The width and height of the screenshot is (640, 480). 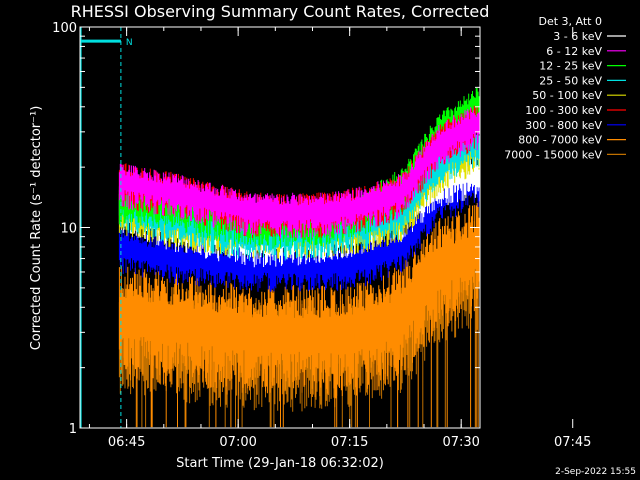 I want to click on y-tick-label: 100, so click(x=64, y=28).